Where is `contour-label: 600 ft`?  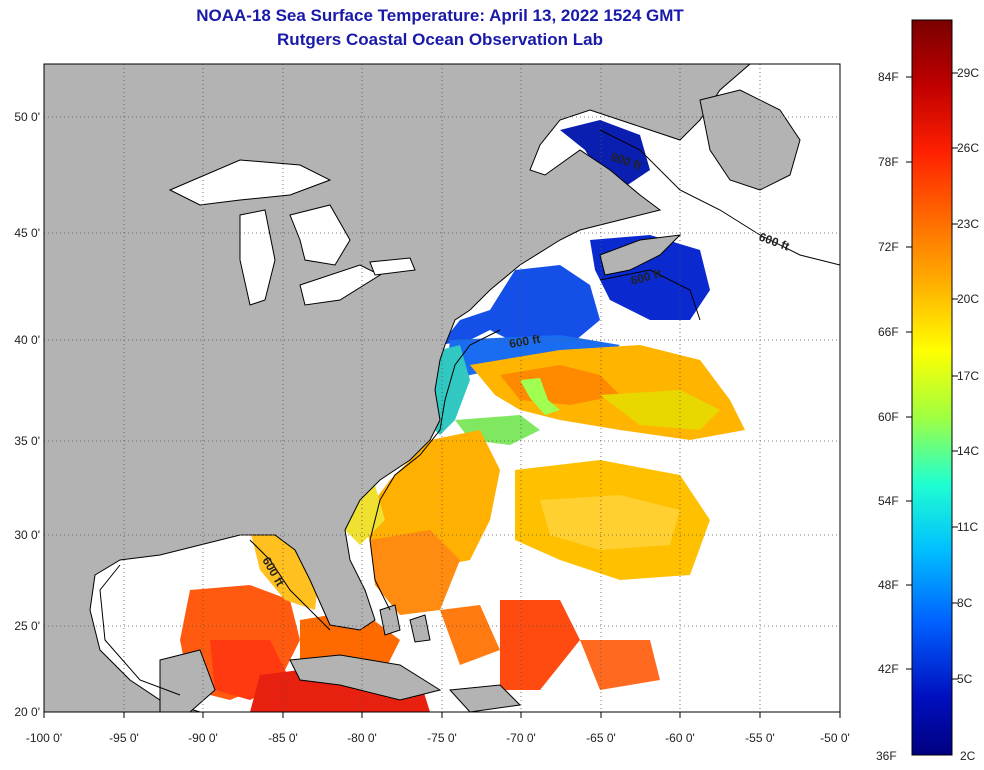
contour-label: 600 ft is located at coordinates (524, 341).